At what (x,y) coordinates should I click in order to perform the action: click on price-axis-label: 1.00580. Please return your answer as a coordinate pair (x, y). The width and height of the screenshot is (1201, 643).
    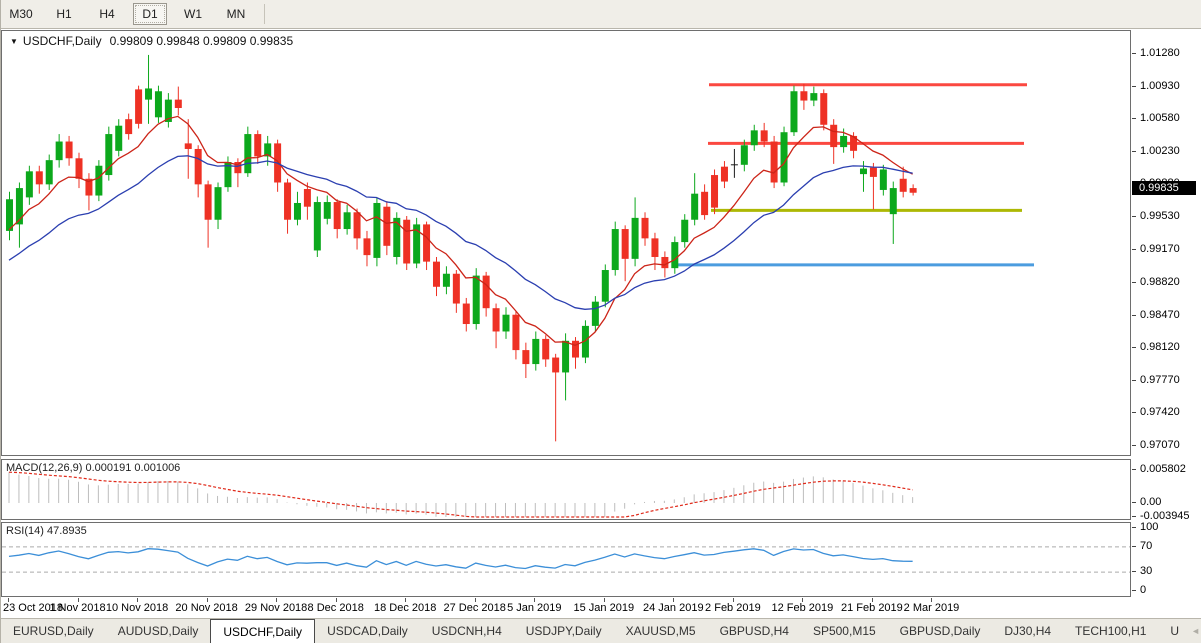
    Looking at the image, I should click on (1160, 118).